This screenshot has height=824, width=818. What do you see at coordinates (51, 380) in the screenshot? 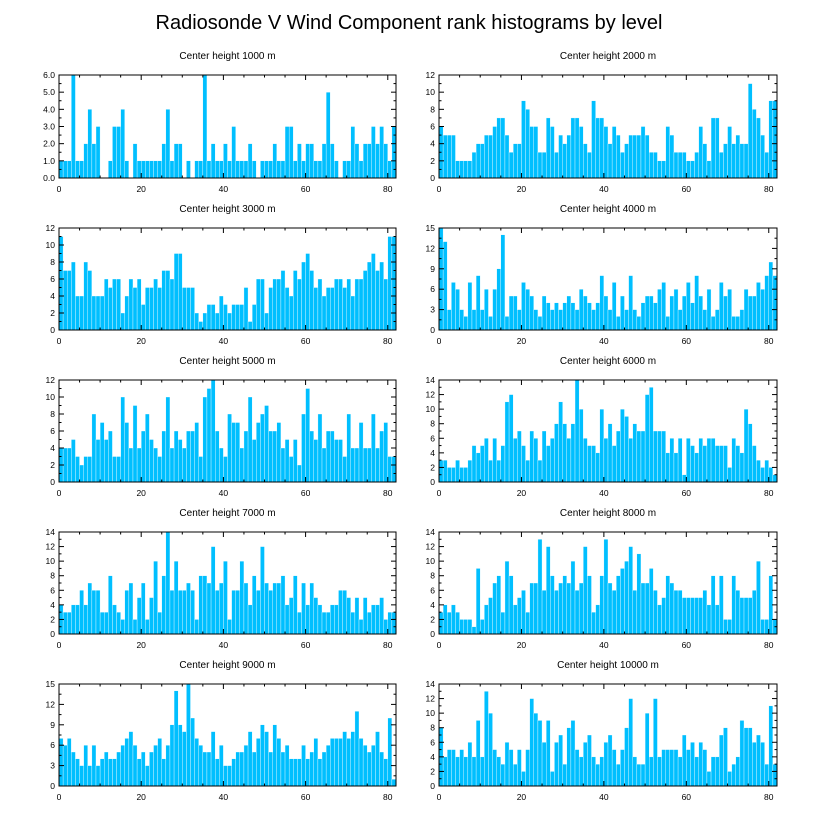
I see `y-tick-label: 12` at bounding box center [51, 380].